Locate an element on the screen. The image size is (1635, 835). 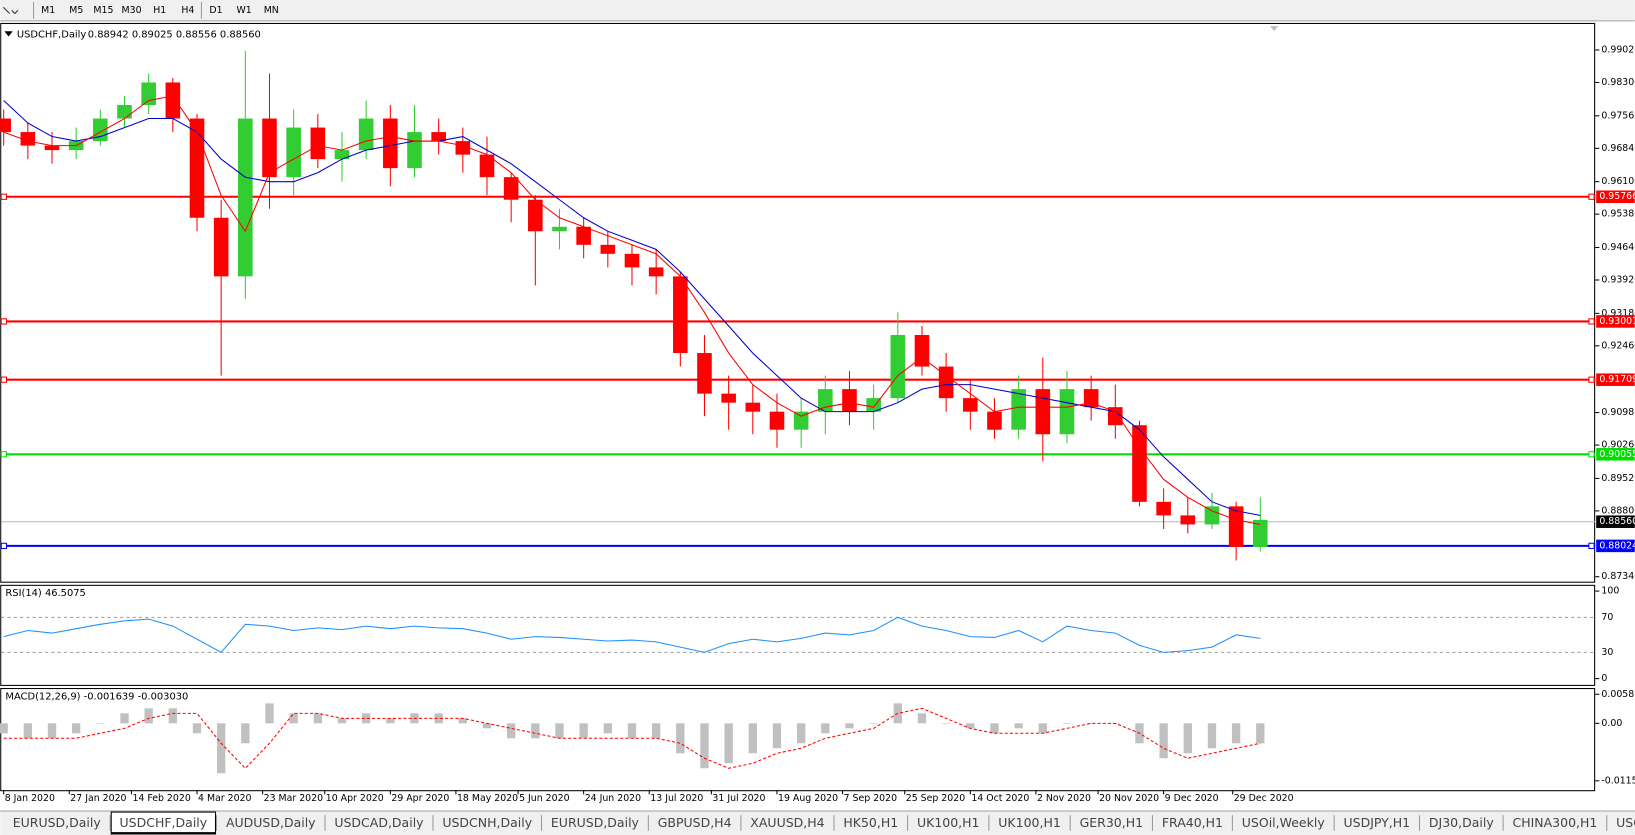
timeframe-button: H1 is located at coordinates (159, 10).